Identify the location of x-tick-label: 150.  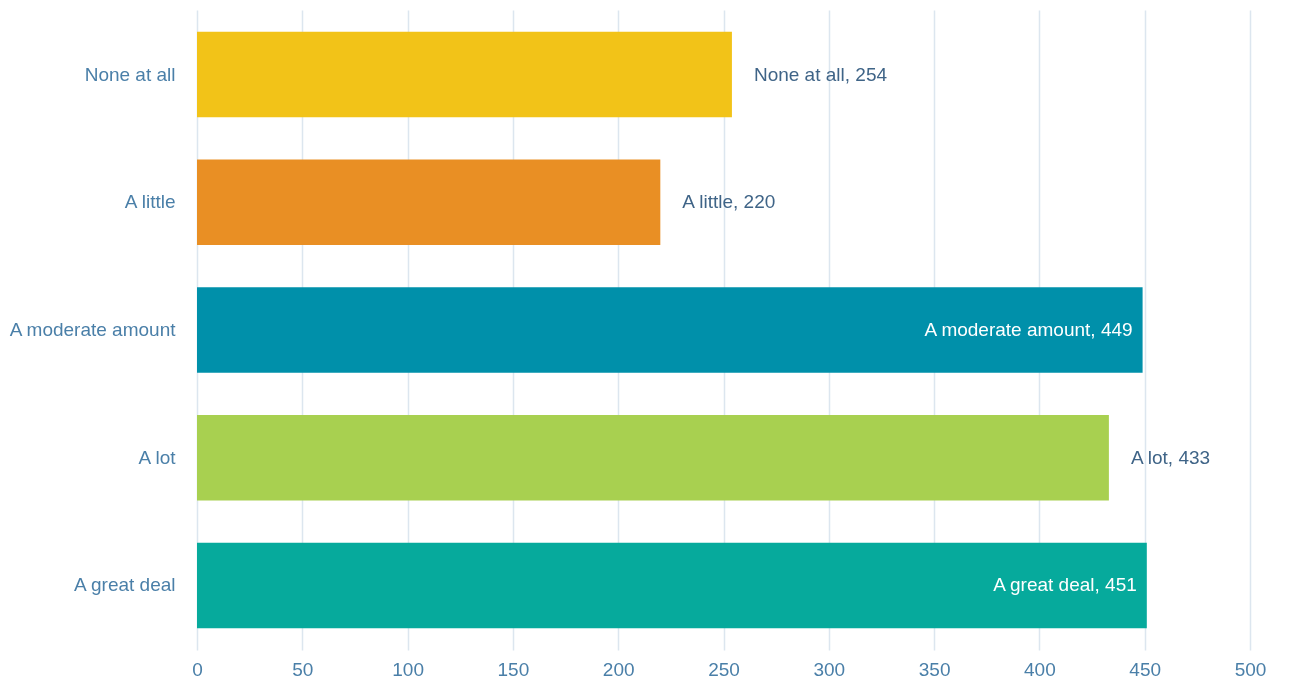
(513, 669).